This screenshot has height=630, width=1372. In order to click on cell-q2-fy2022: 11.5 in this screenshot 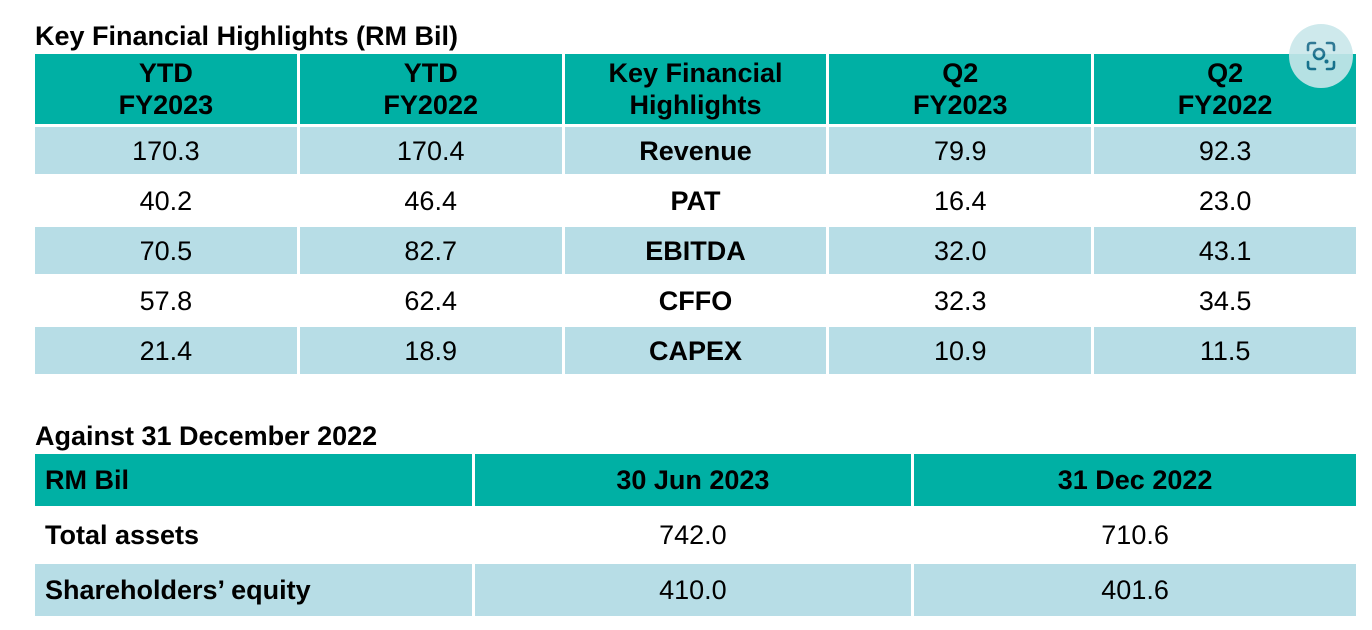, I will do `click(1225, 350)`.